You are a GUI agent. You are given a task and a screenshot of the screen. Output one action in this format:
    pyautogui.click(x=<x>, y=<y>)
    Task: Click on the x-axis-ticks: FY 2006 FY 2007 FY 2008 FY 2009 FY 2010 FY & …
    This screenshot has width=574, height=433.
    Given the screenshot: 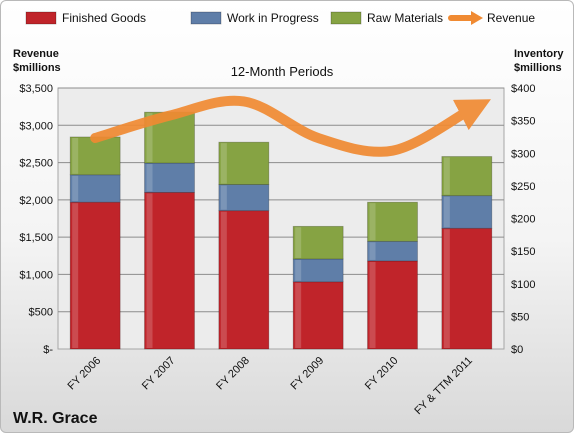 What is the action you would take?
    pyautogui.click(x=270, y=386)
    